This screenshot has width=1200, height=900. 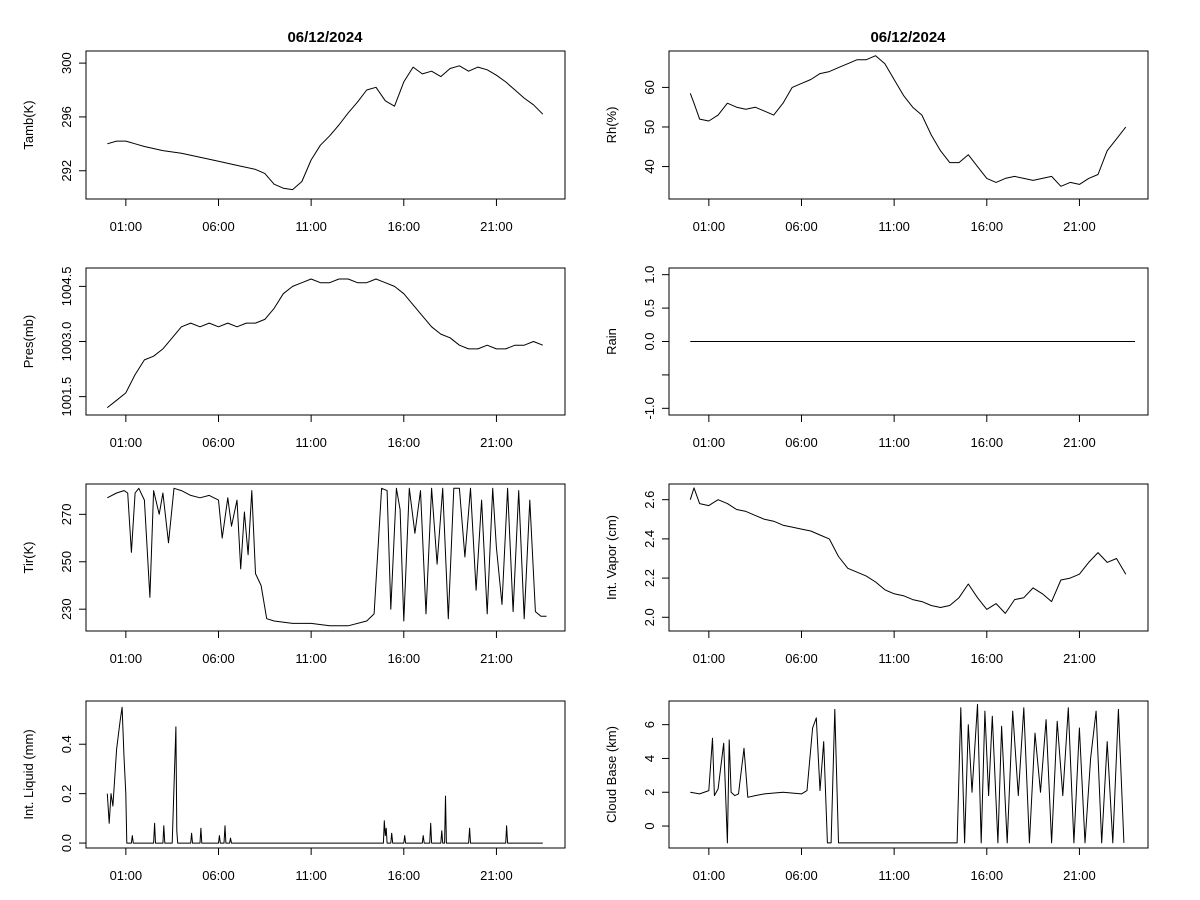 What do you see at coordinates (325, 37) in the screenshot?
I see `column-title-left: 06/12/2024` at bounding box center [325, 37].